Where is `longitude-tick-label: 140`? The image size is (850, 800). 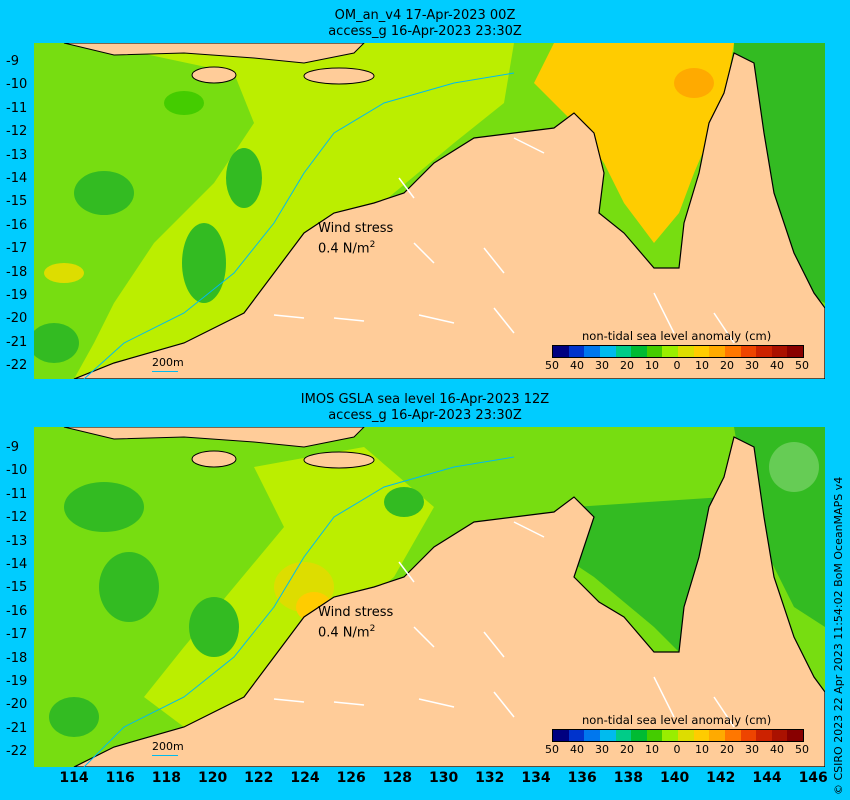 longitude-tick-label: 140 is located at coordinates (674, 778).